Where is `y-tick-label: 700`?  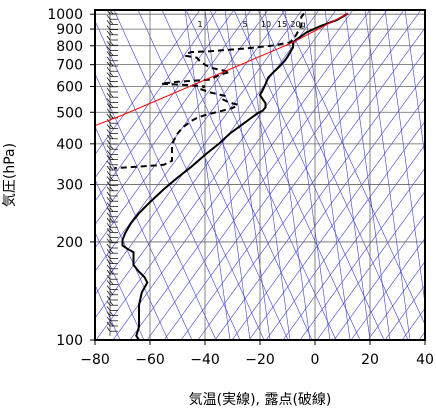 y-tick-label: 700 is located at coordinates (69, 66).